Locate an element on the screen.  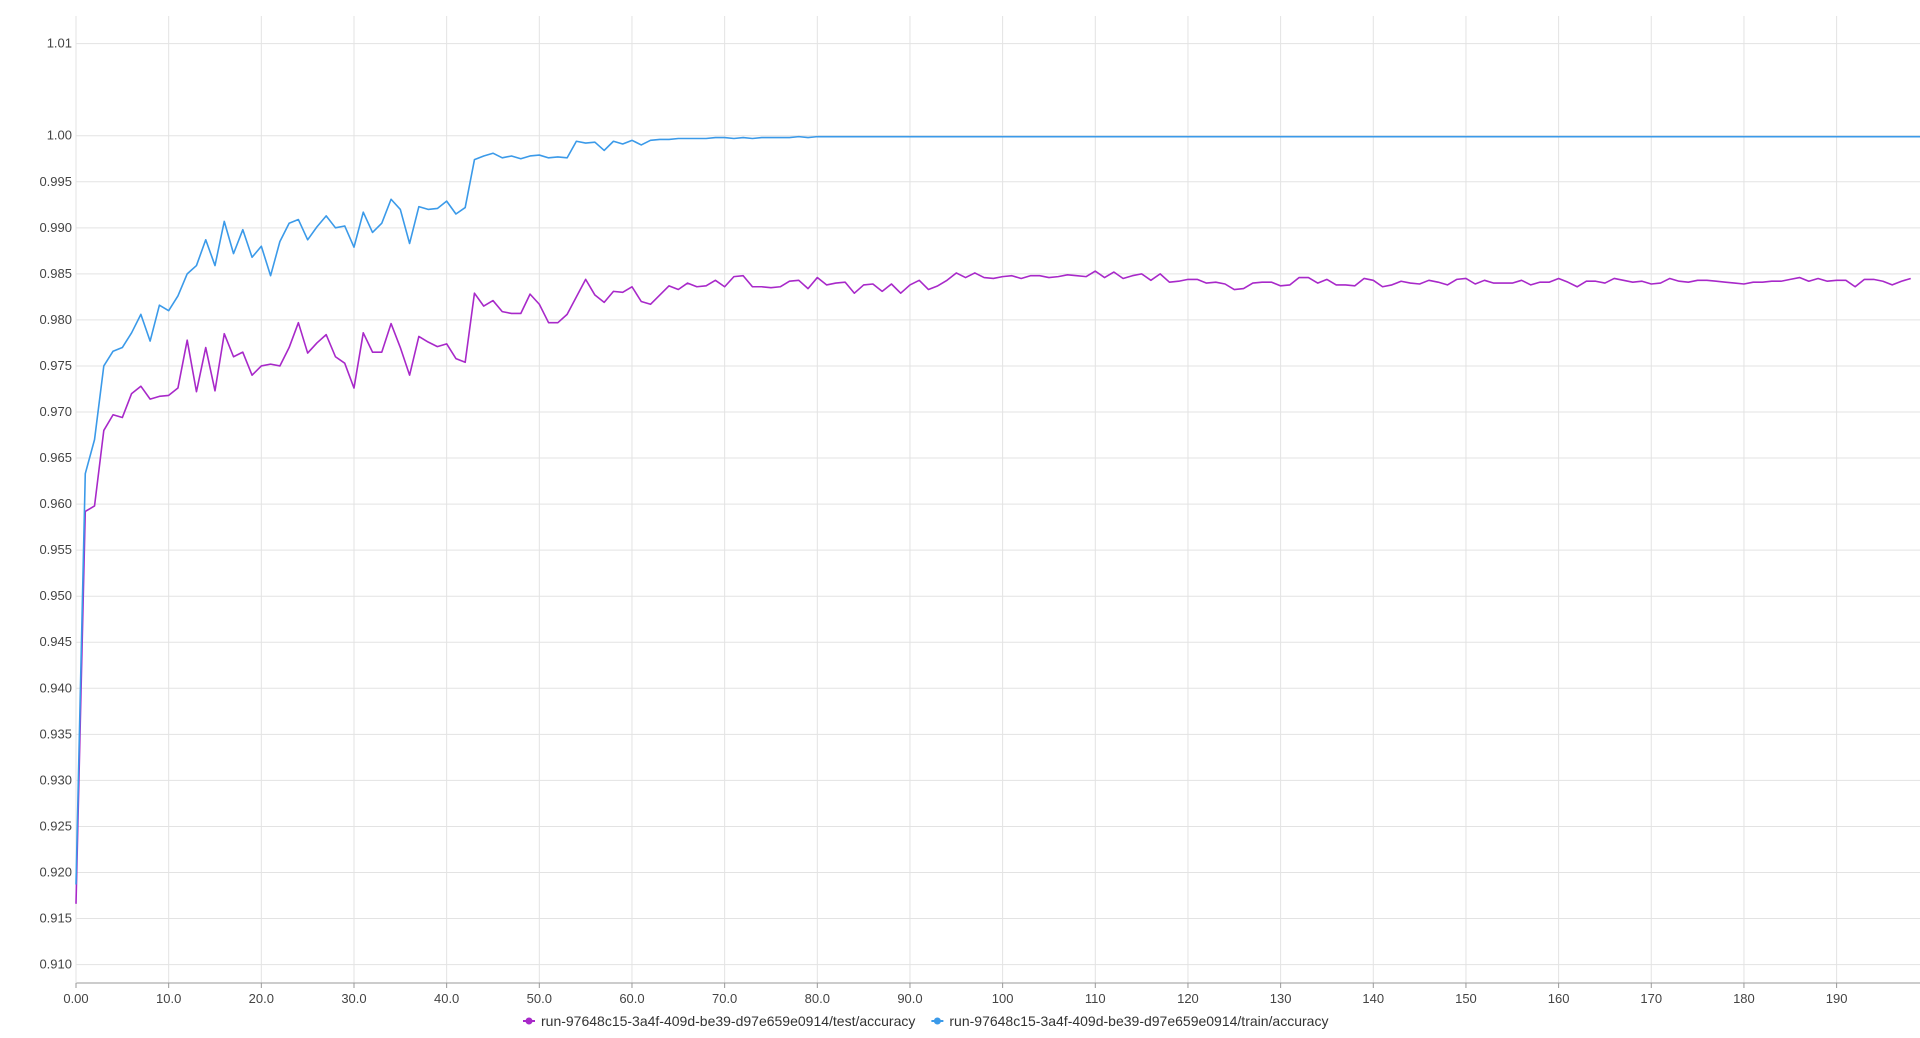
y-tick-label: 0.930 is located at coordinates (55, 779).